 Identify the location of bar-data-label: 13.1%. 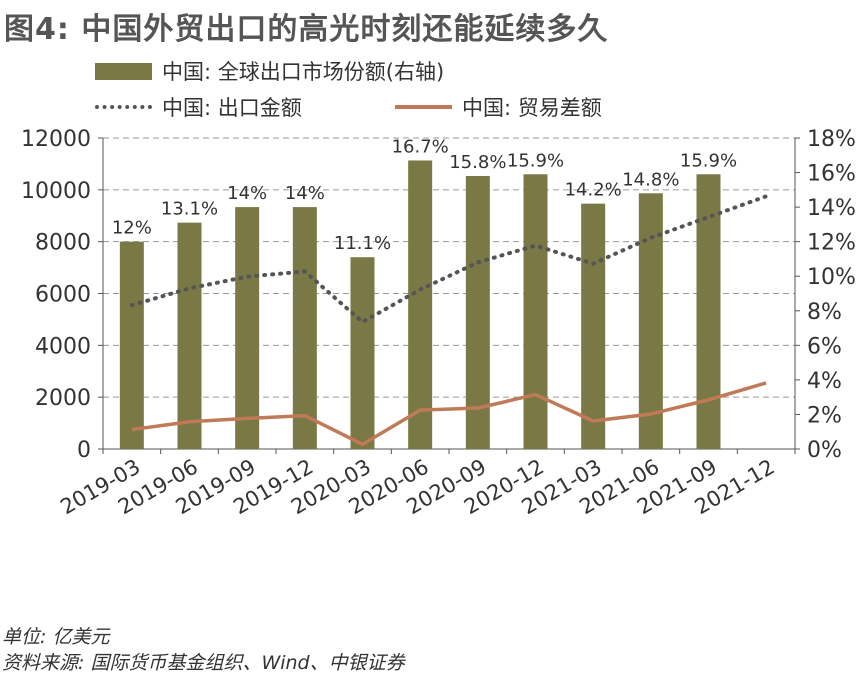
(189, 209).